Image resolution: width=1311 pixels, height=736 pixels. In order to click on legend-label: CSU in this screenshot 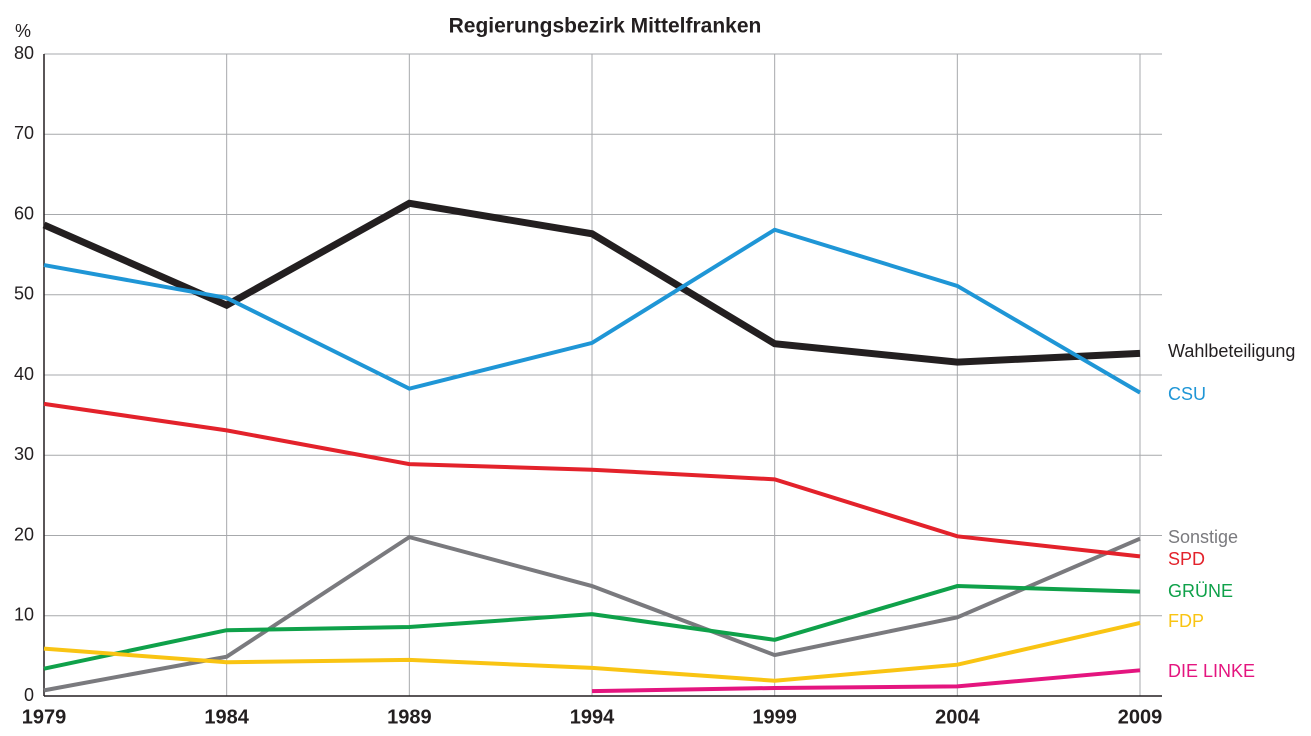, I will do `click(1187, 394)`.